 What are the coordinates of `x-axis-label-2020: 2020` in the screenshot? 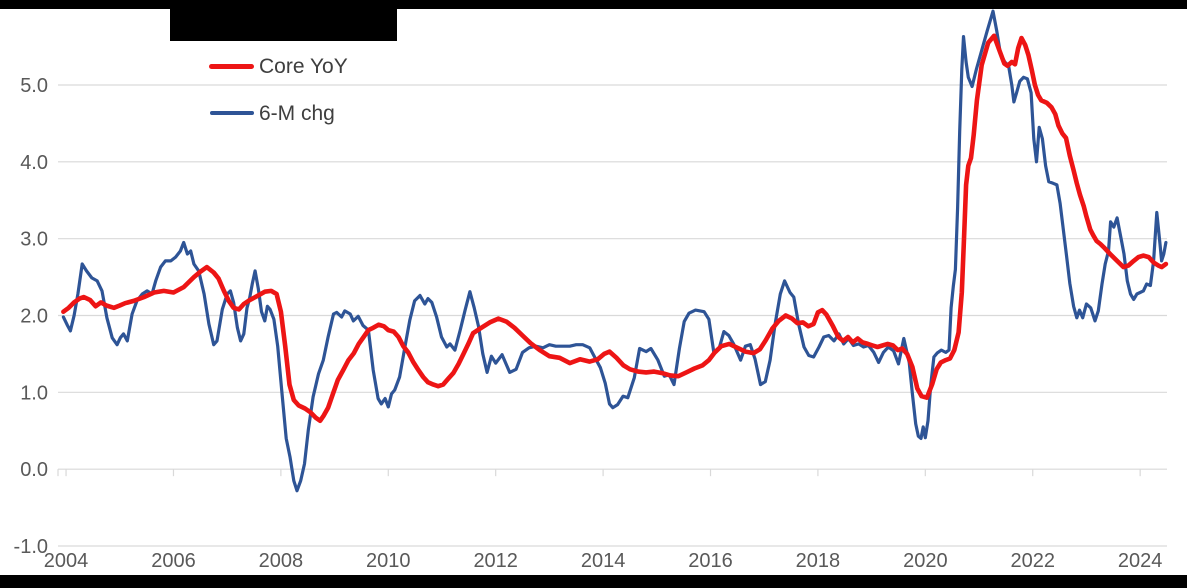 It's located at (925, 561).